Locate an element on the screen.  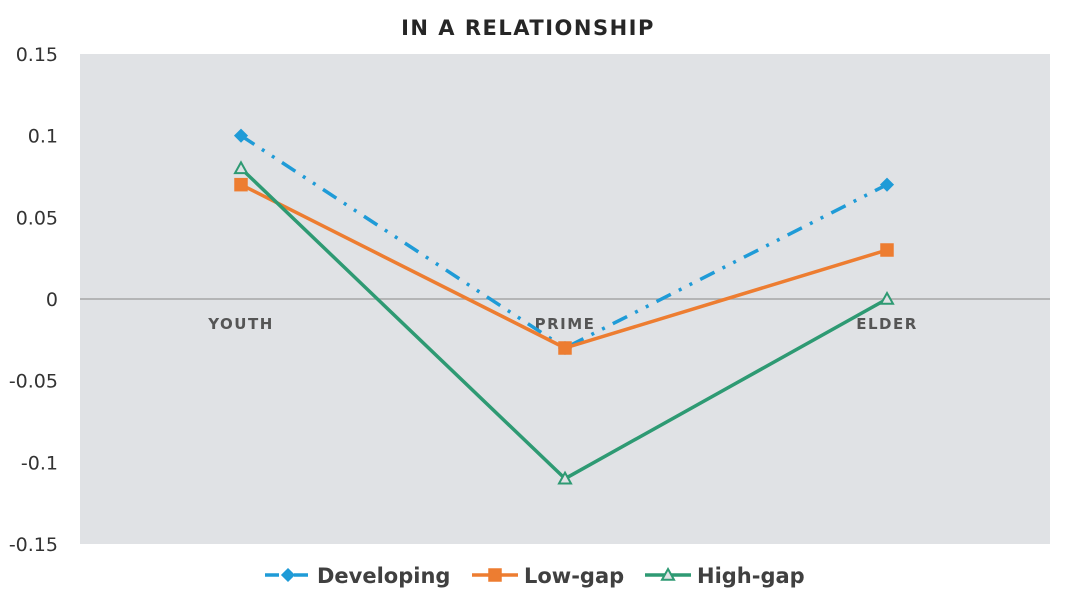
y-tick-label: 0.05 is located at coordinates (37, 218).